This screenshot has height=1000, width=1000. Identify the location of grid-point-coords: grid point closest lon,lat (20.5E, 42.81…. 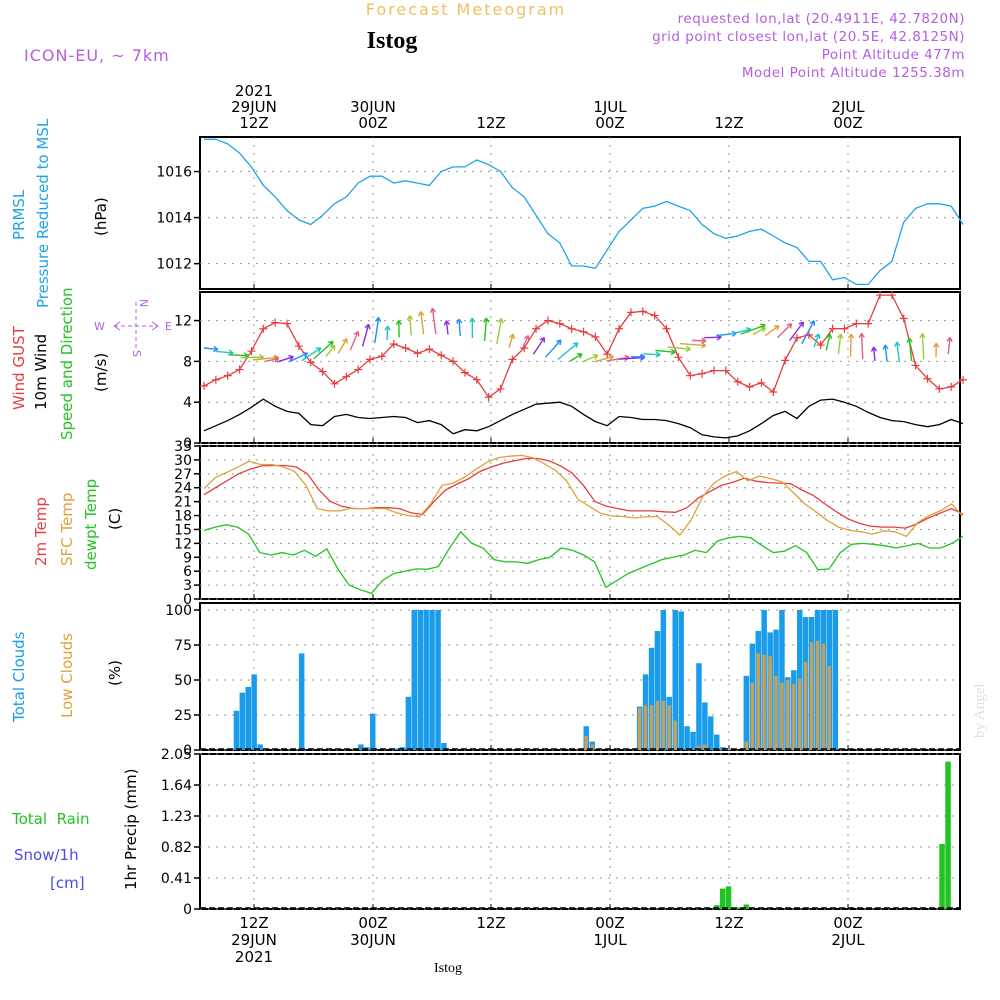
(808, 37).